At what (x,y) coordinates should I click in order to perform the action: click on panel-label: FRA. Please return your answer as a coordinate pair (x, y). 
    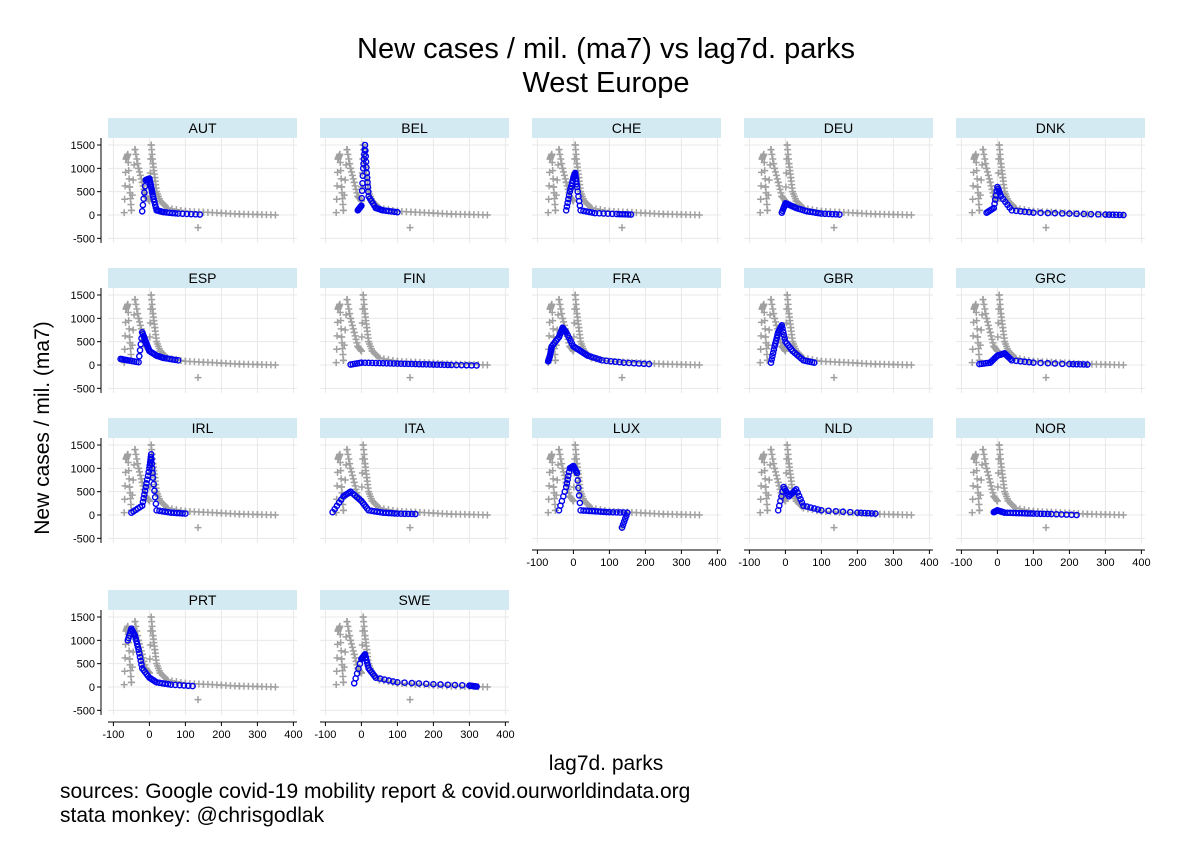
    Looking at the image, I should click on (627, 278).